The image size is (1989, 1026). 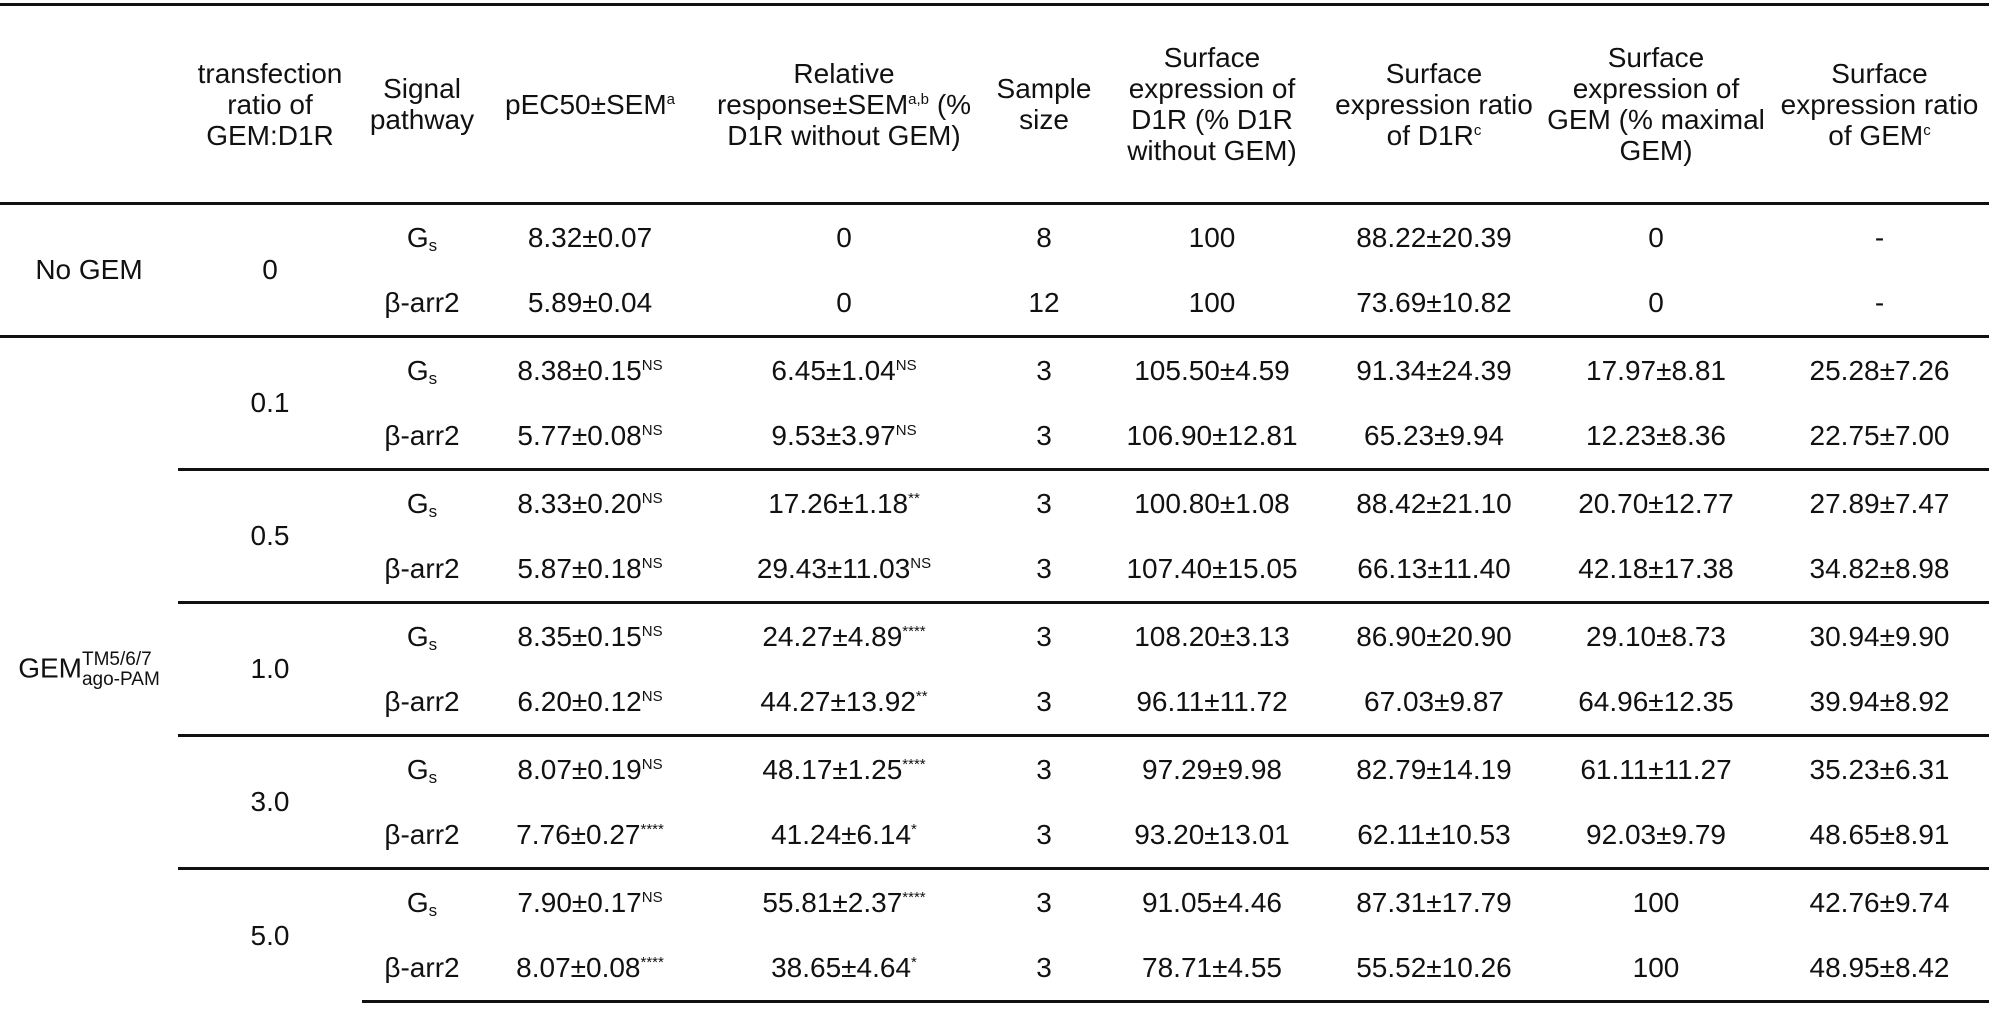 What do you see at coordinates (844, 835) in the screenshot?
I see `data-cell: 41.24±6.14*` at bounding box center [844, 835].